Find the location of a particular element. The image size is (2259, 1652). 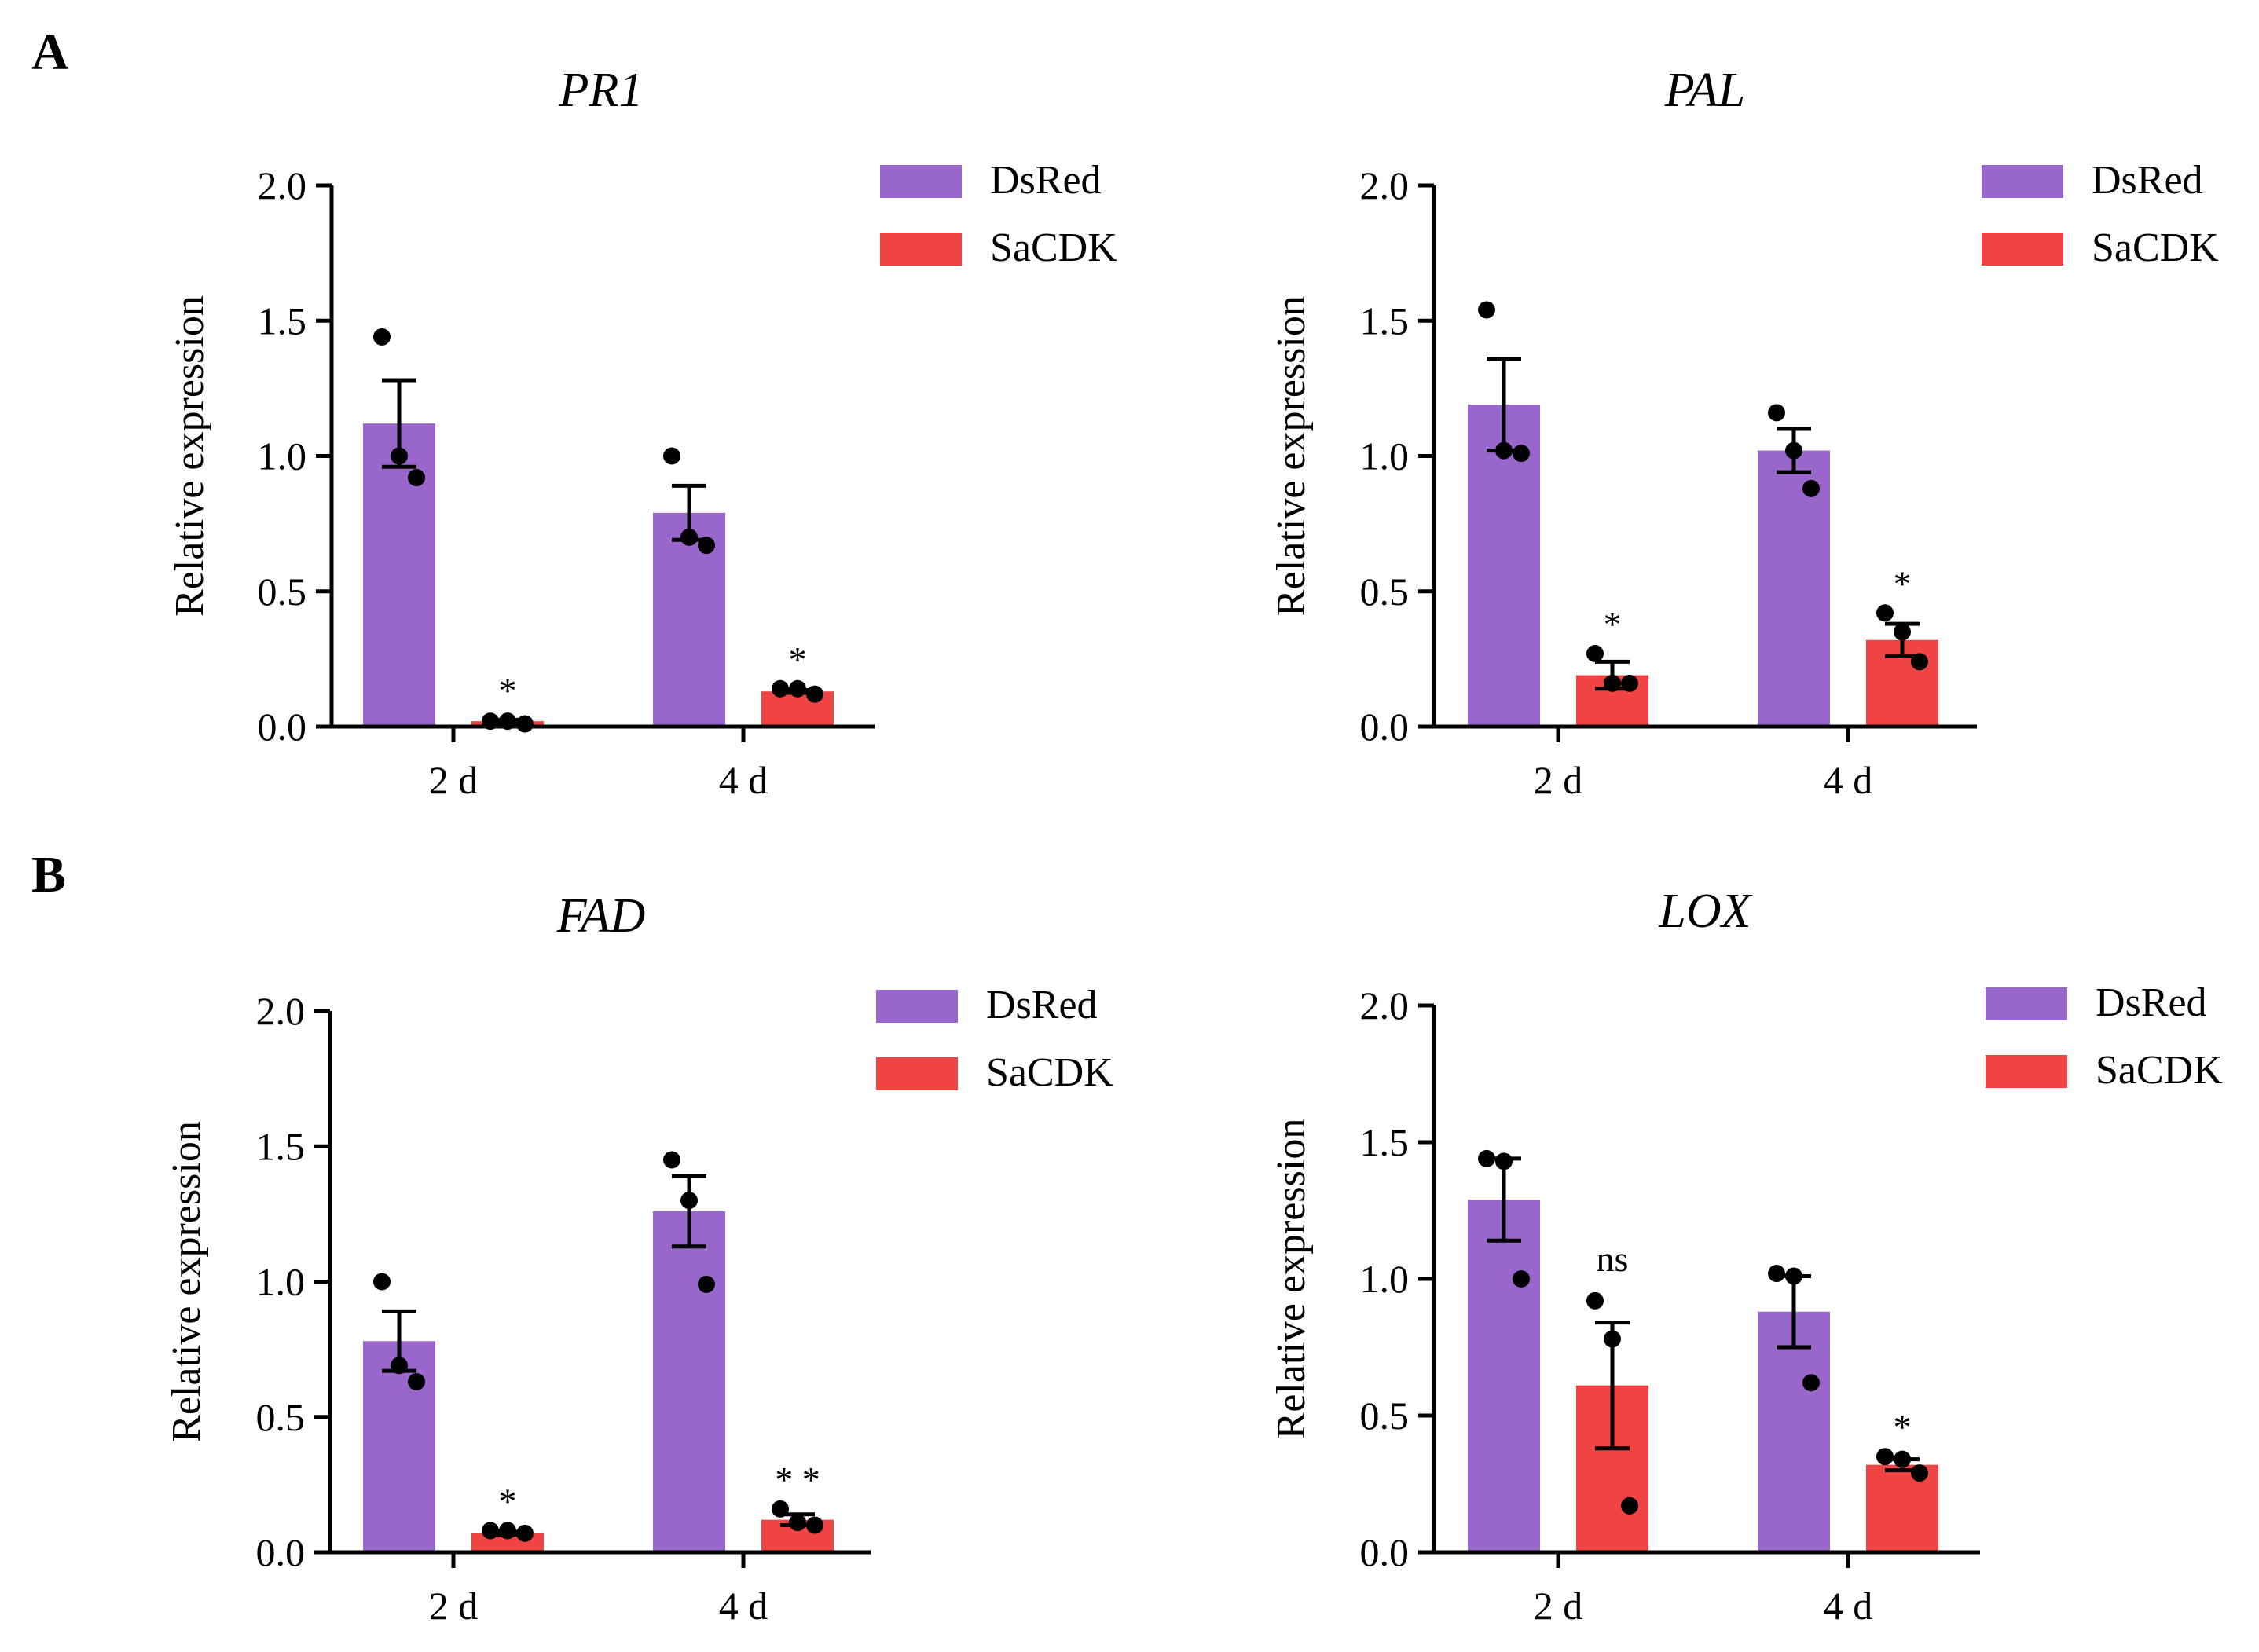

chart-title: LOX is located at coordinates (1705, 911).